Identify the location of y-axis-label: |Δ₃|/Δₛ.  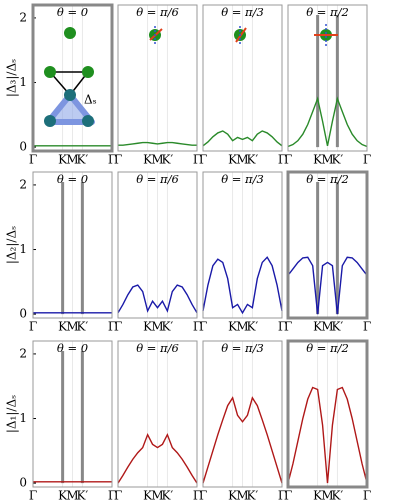
(12, 78).